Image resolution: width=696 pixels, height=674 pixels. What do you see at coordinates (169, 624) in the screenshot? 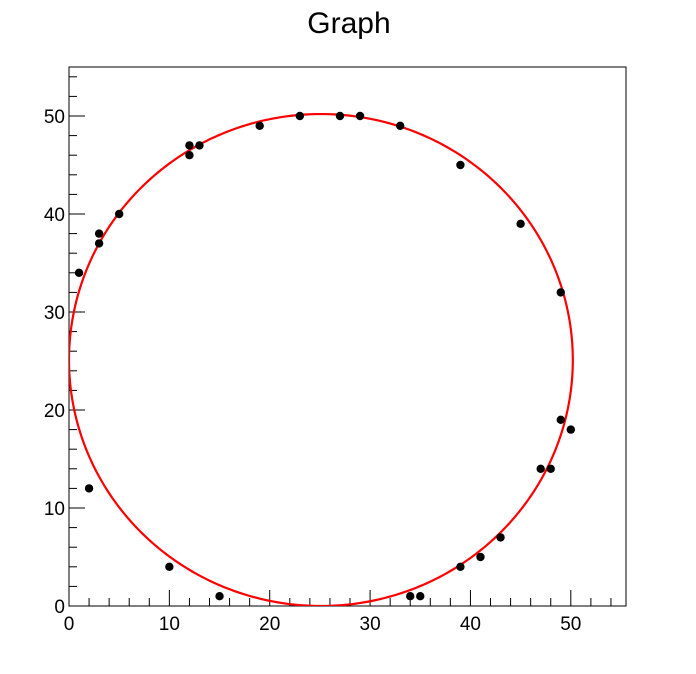
I see `x-tick-label: 10` at bounding box center [169, 624].